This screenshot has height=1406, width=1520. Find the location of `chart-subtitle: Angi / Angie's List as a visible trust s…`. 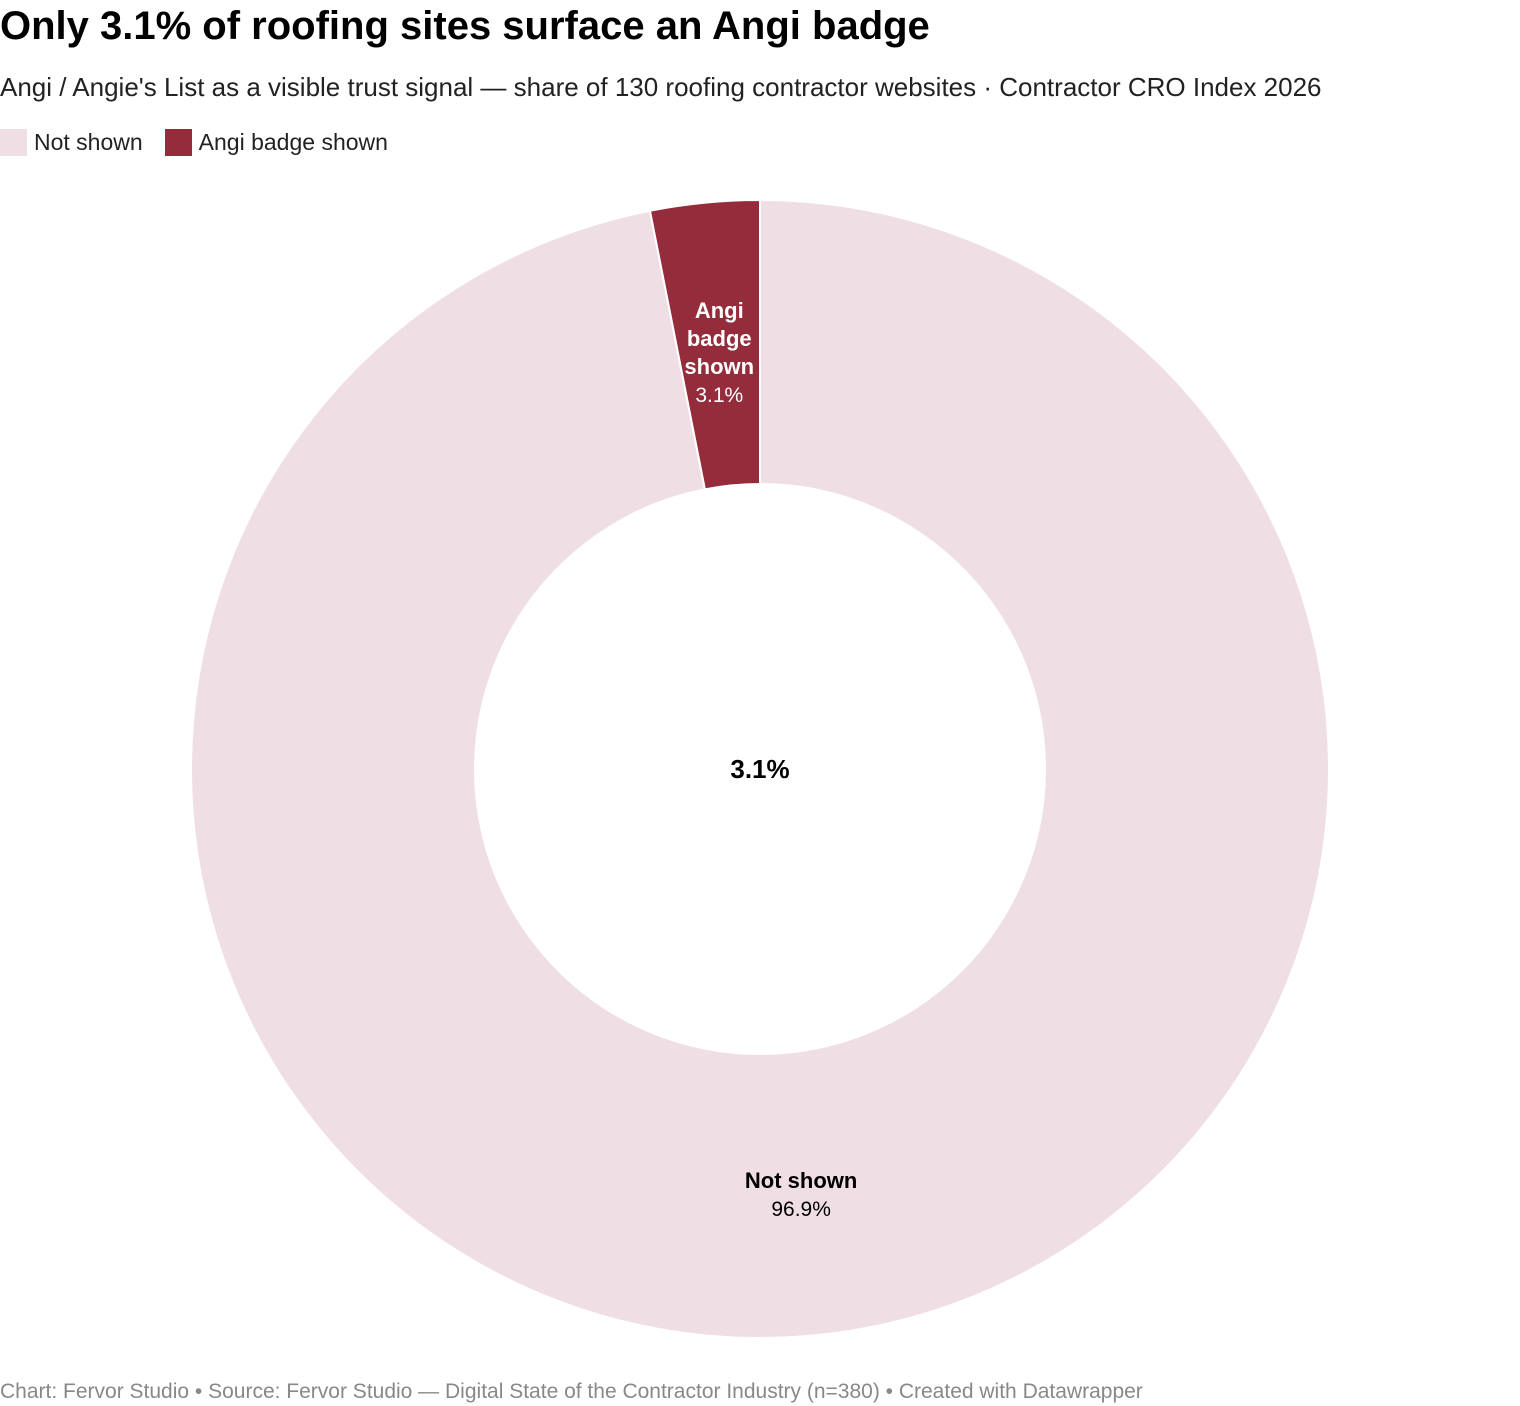

chart-subtitle: Angi / Angie's List as a visible trust s… is located at coordinates (661, 87).